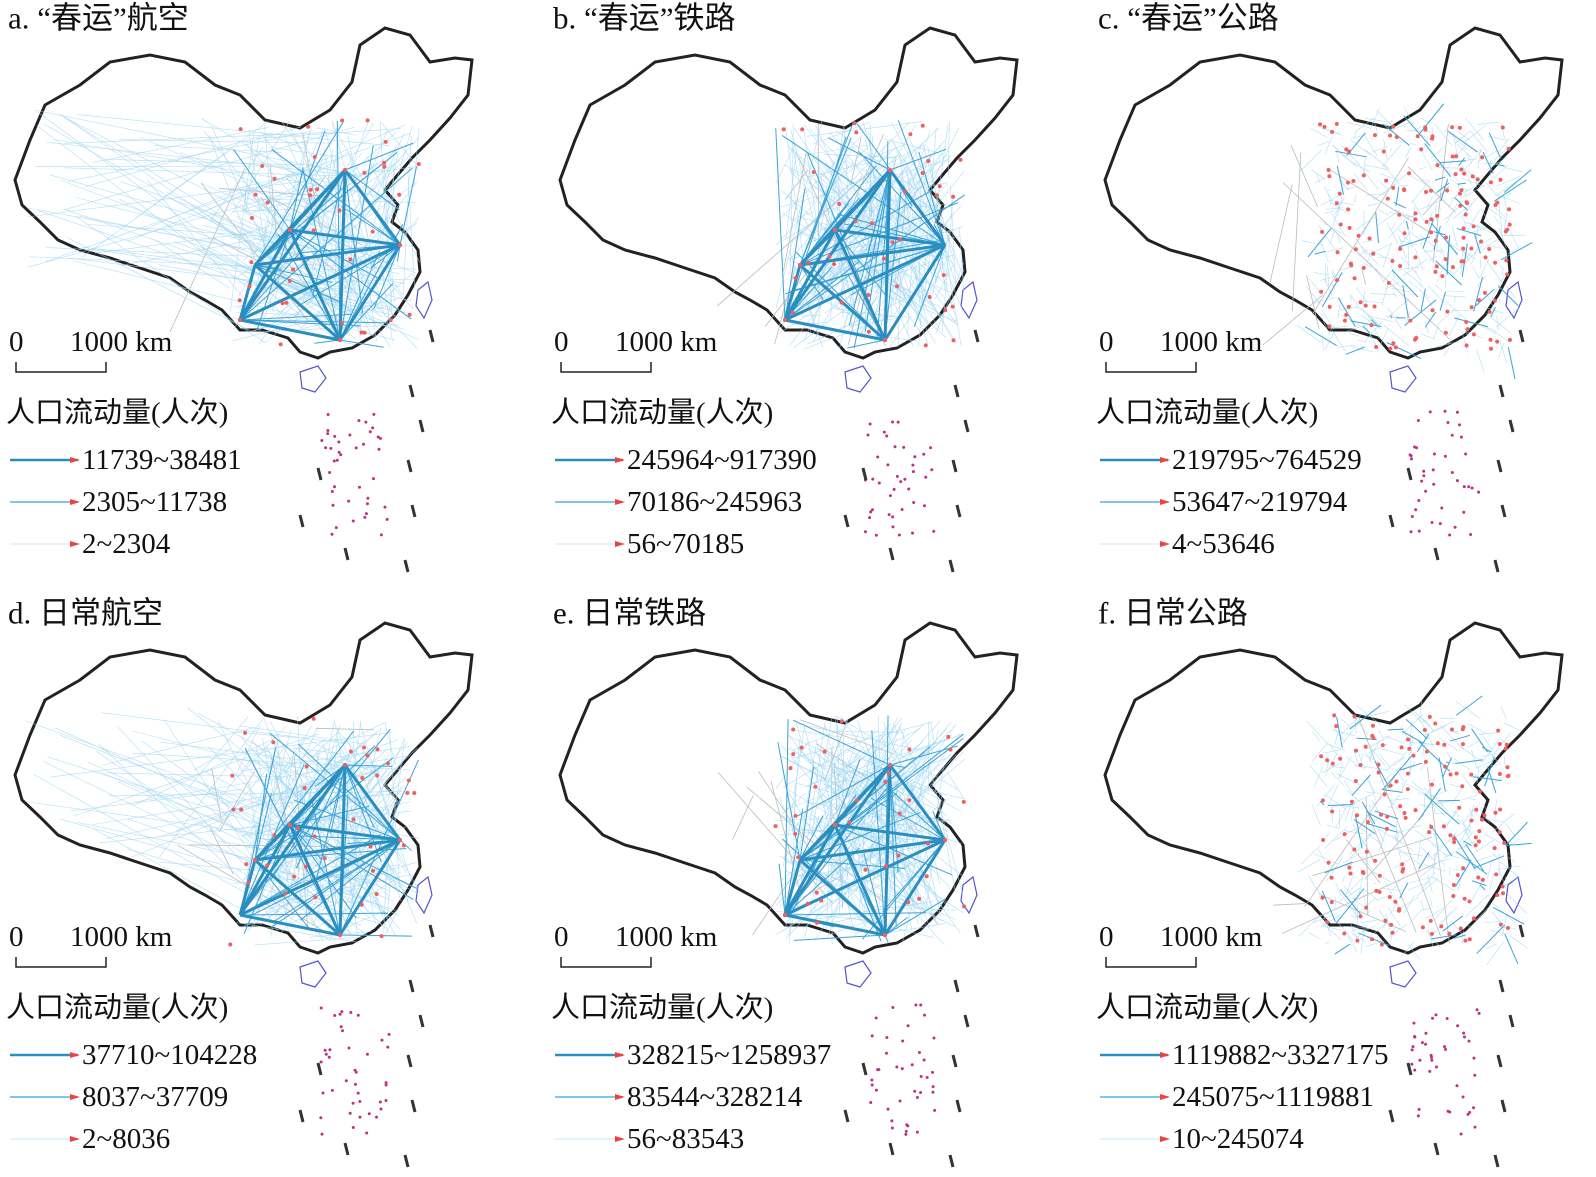 The height and width of the screenshot is (1177, 1596). I want to click on scale-label: 1000 km, so click(121, 342).